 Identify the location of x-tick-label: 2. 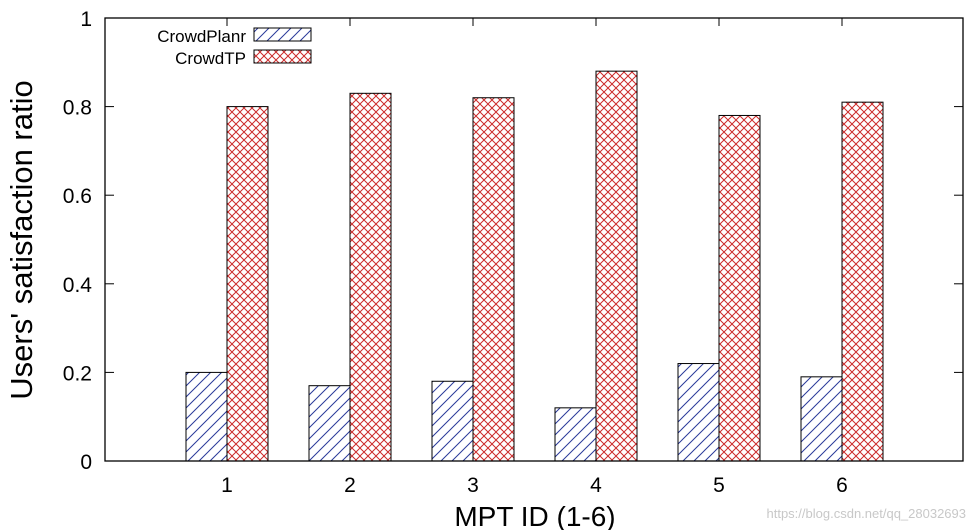
(350, 485).